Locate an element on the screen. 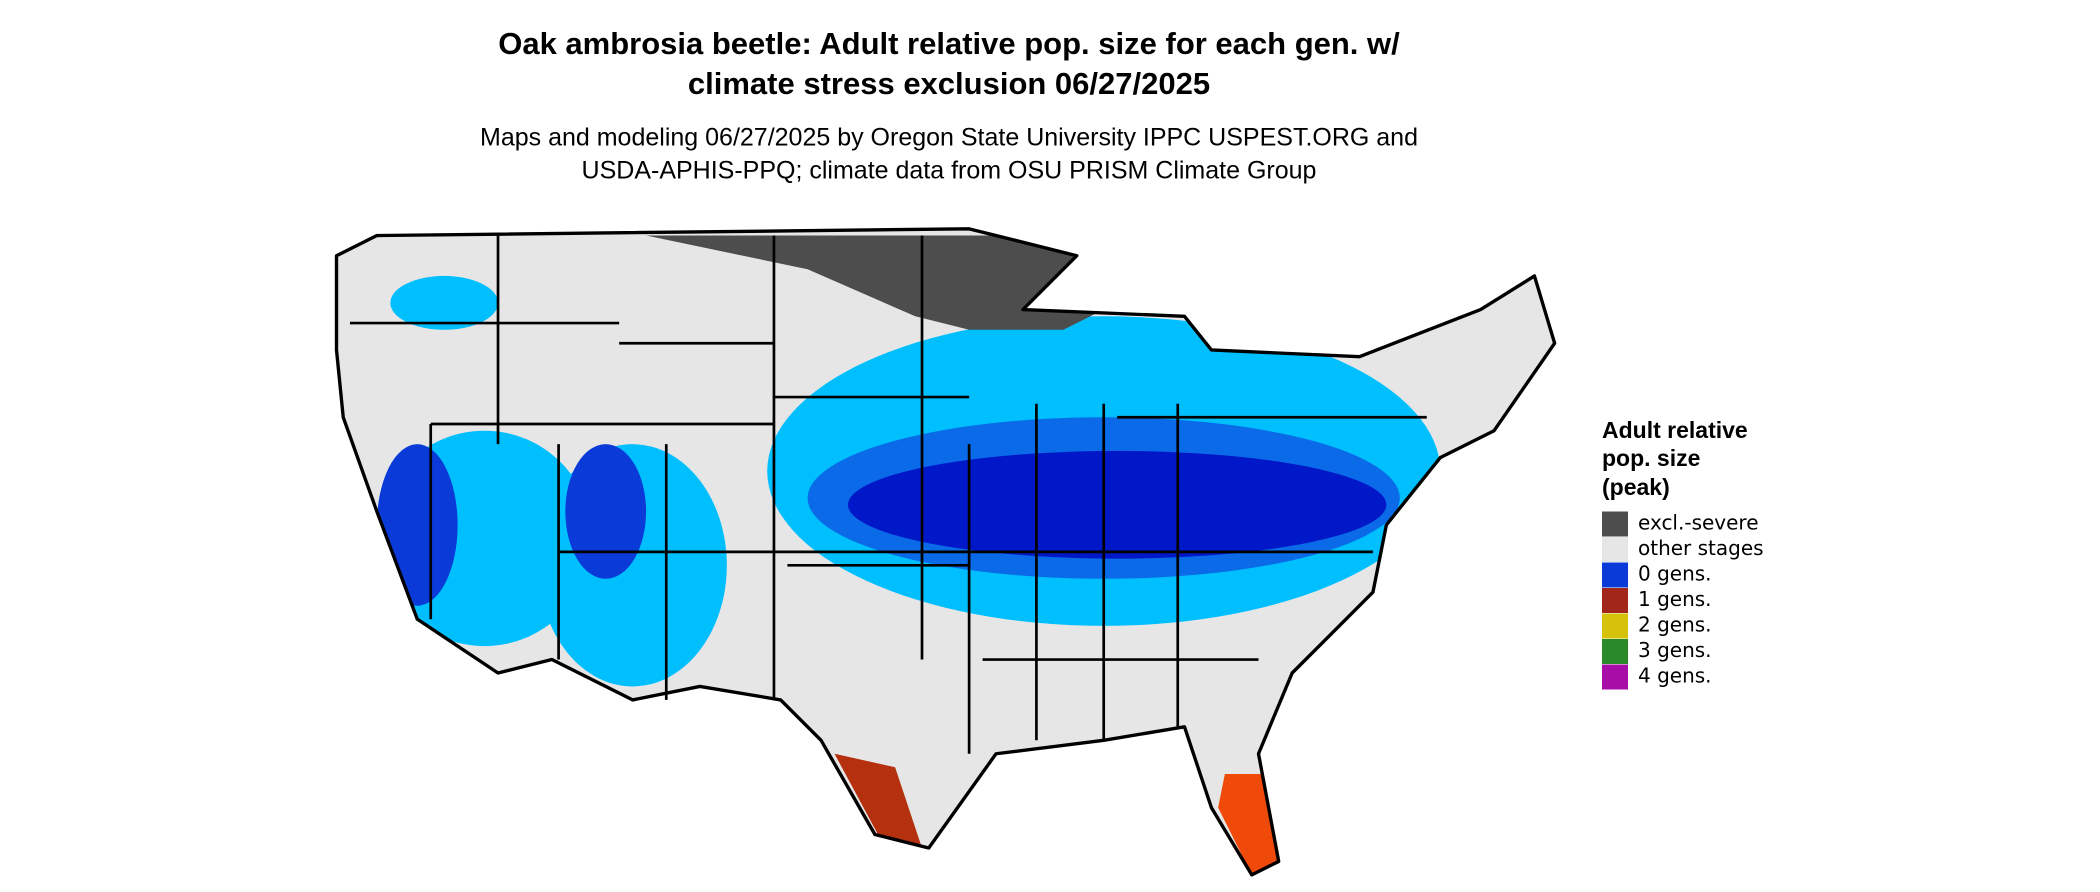 The image size is (2100, 892). legend-label: 0 gens. is located at coordinates (1675, 574).